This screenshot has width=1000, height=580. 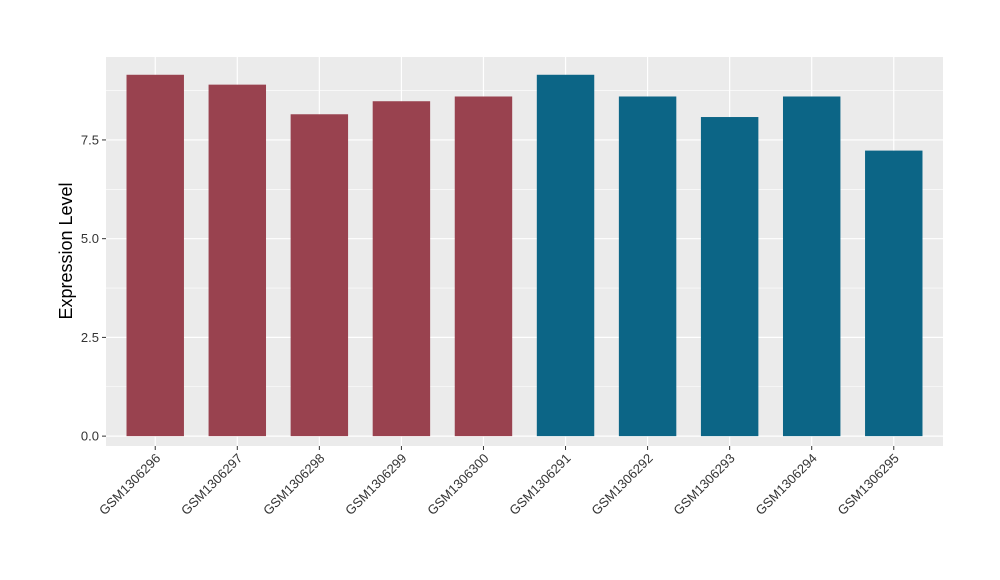 What do you see at coordinates (90, 139) in the screenshot?
I see `y-tick-label: 7.5` at bounding box center [90, 139].